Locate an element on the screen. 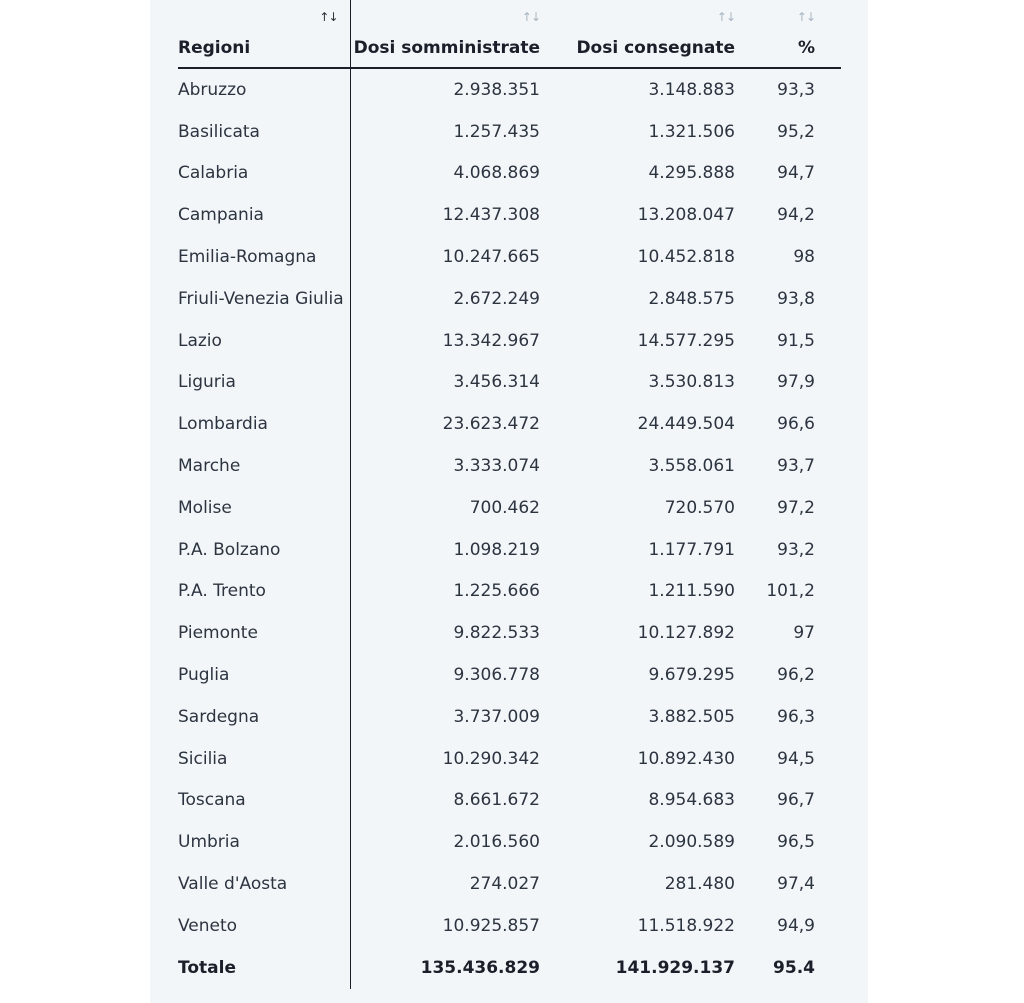 The image size is (1024, 1003). table-row: Campania 12.437.308 13.208.047 94,2 is located at coordinates (509, 215).